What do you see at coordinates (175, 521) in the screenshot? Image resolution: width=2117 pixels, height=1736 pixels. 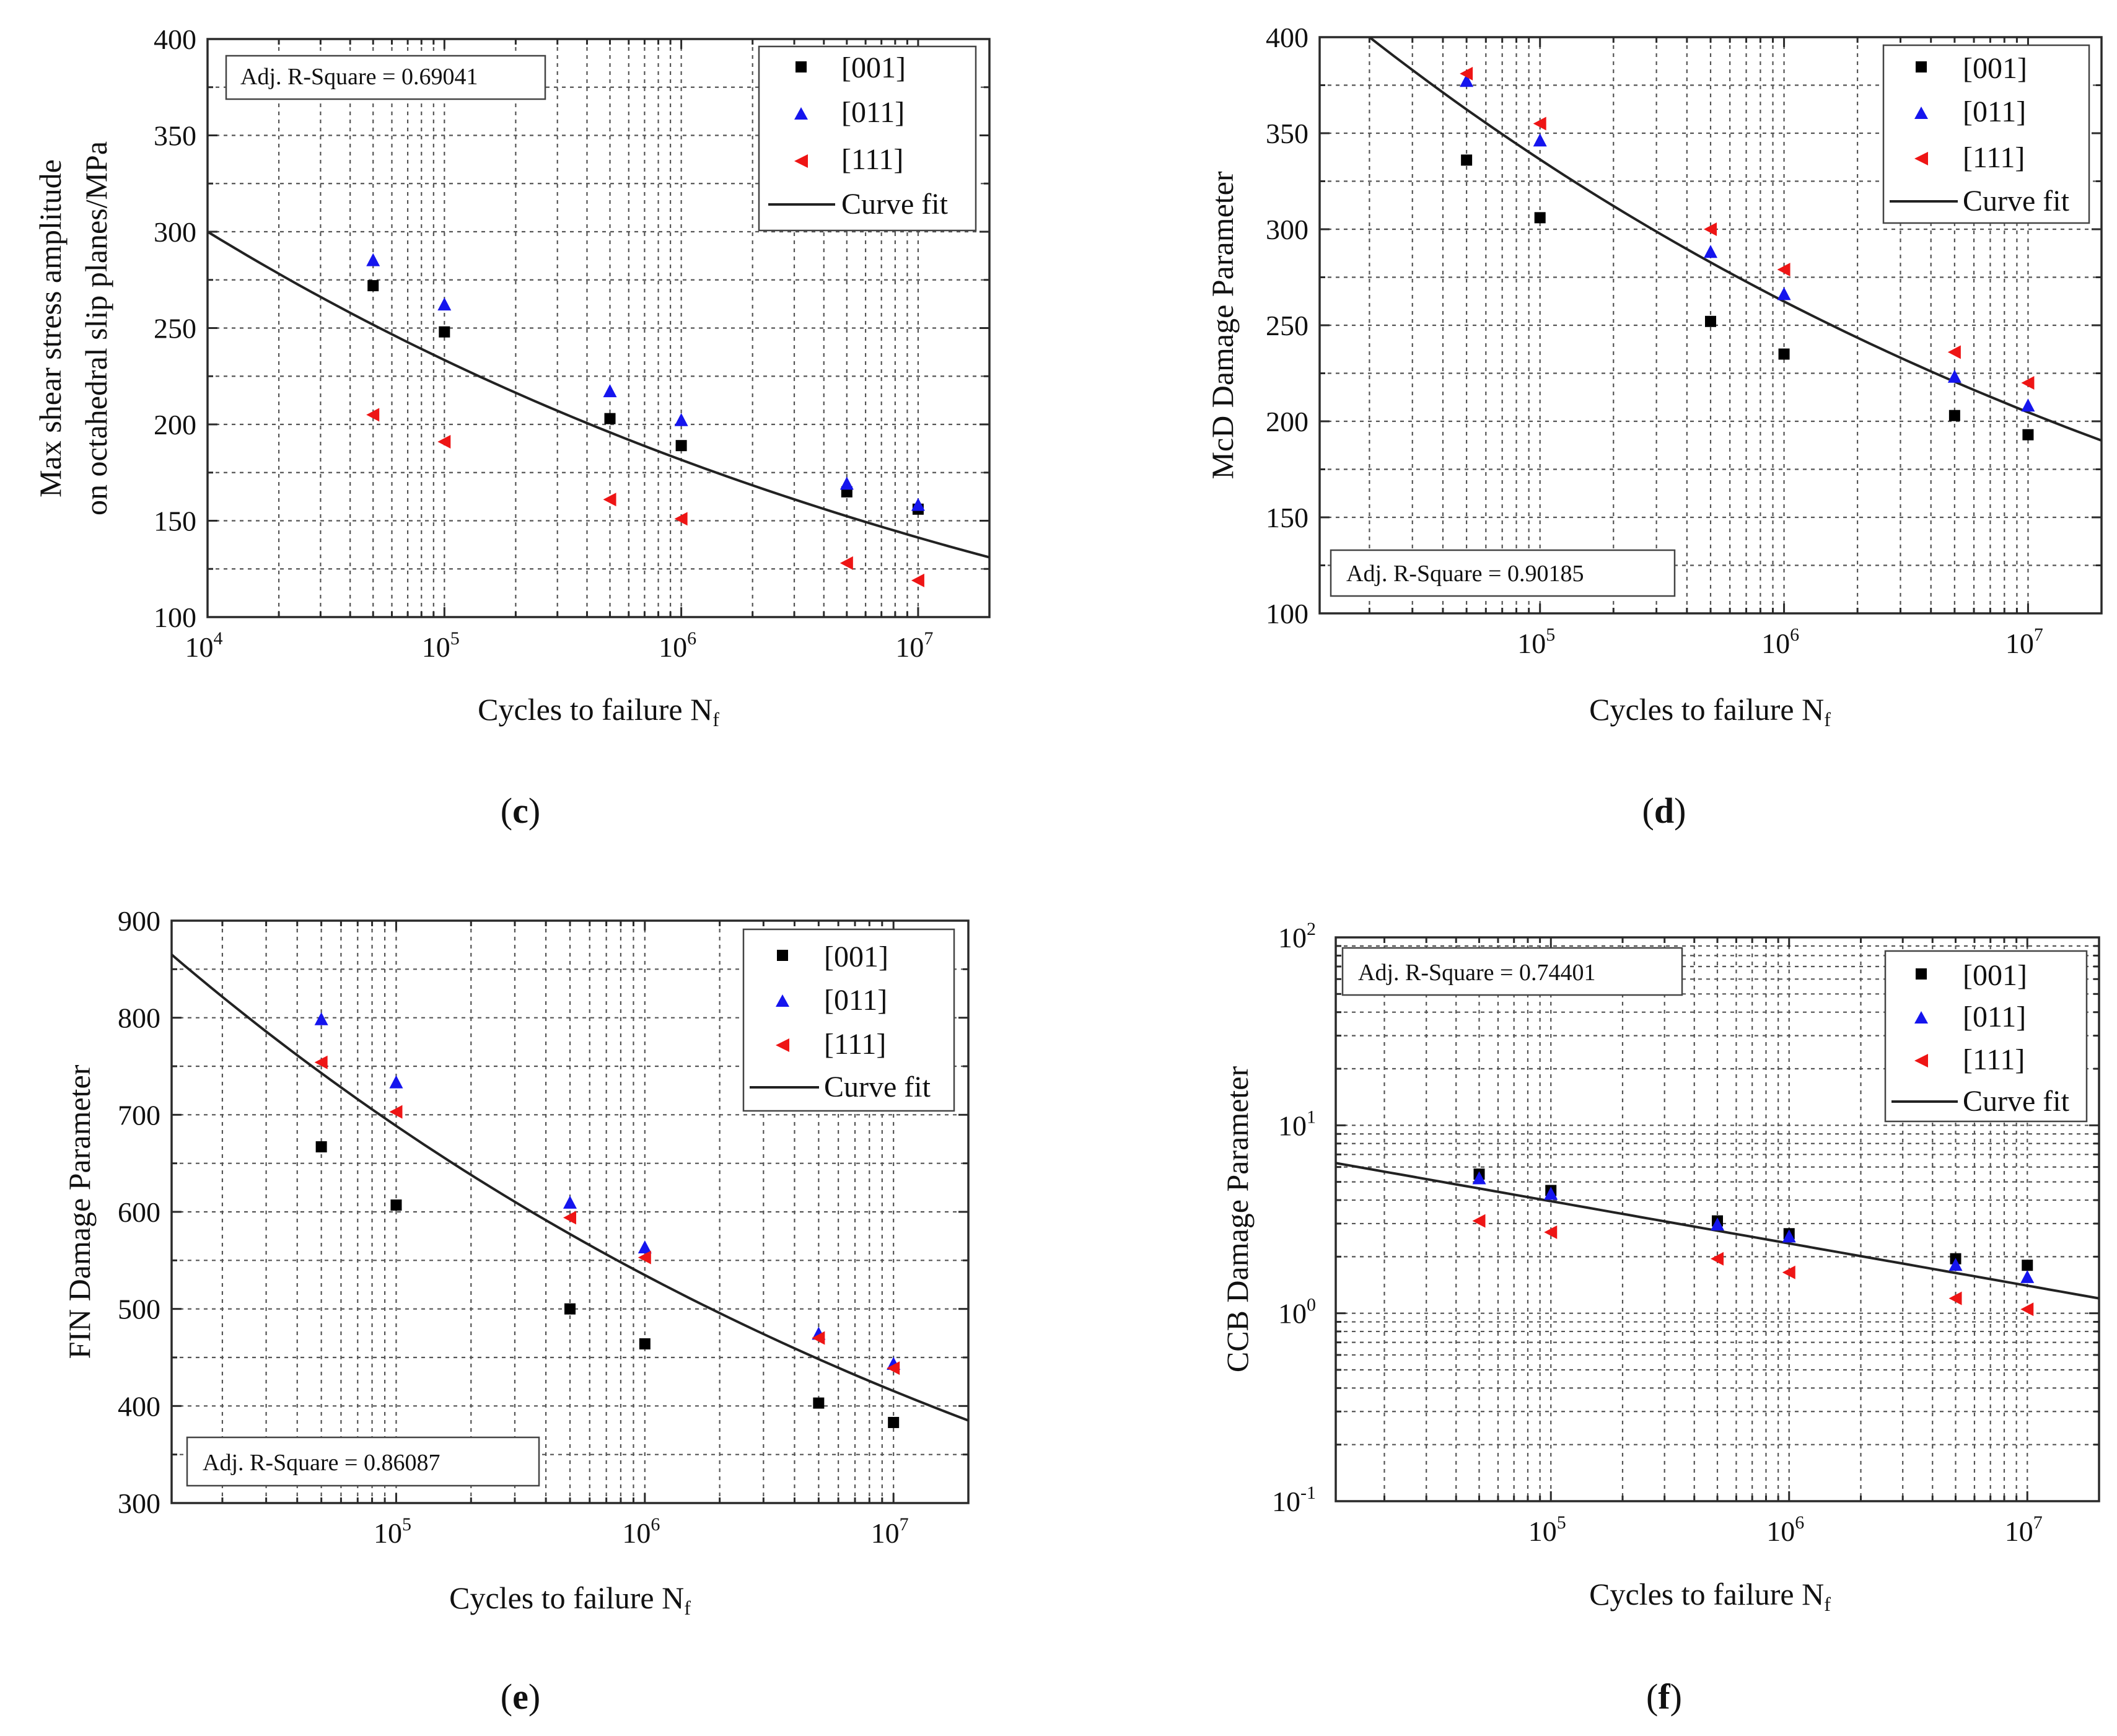 I see `y-tick-label: 150` at bounding box center [175, 521].